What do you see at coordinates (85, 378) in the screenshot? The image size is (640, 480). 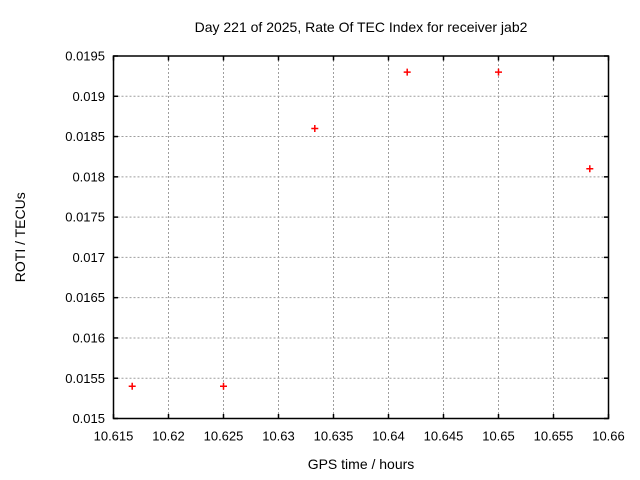 I see `y-tick-label: 0.0155` at bounding box center [85, 378].